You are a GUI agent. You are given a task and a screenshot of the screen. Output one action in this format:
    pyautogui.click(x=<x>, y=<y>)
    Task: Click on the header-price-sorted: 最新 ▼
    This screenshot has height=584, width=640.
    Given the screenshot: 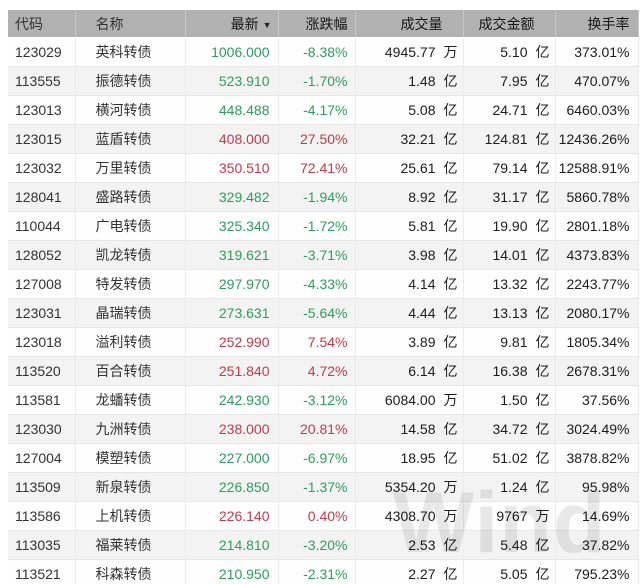 What is the action you would take?
    pyautogui.click(x=232, y=24)
    